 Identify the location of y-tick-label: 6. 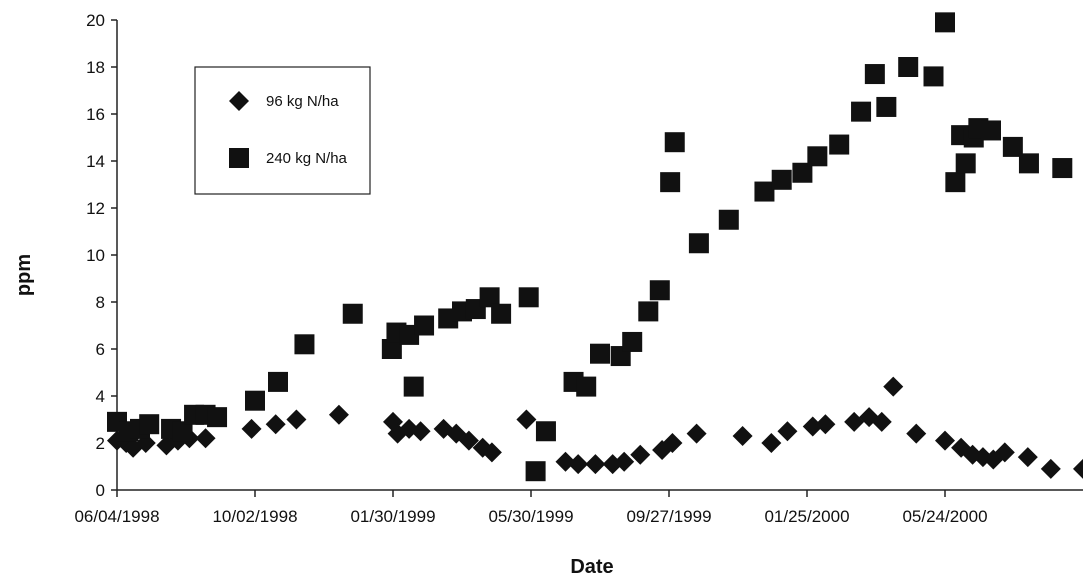
(100, 349).